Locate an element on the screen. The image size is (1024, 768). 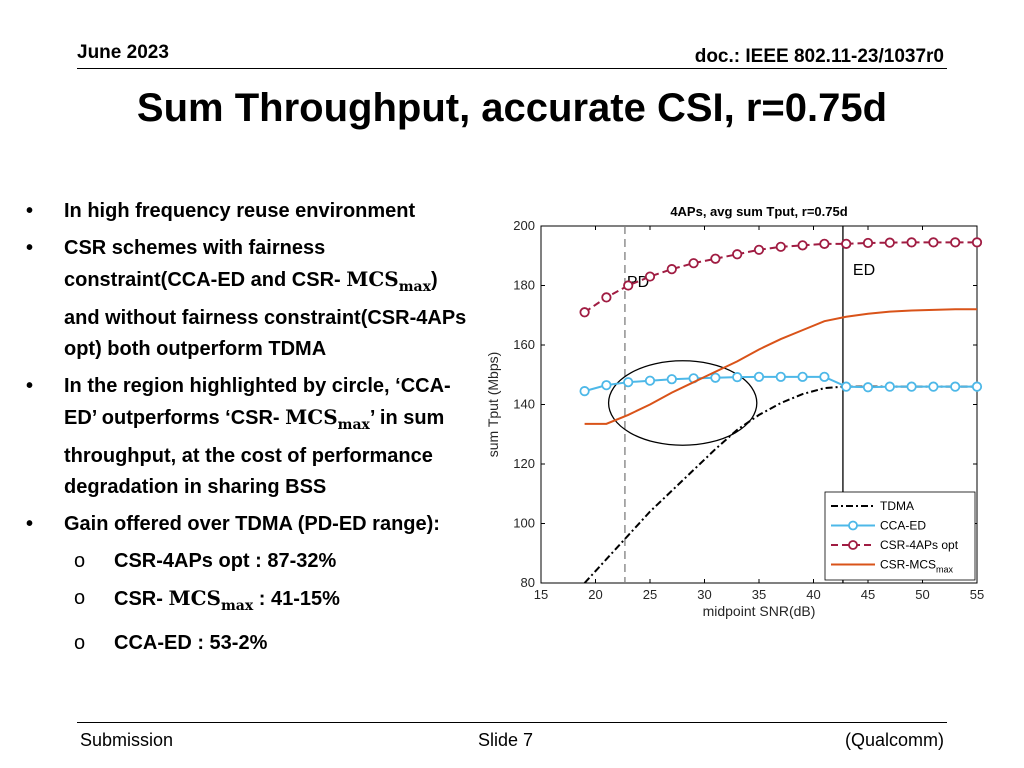
highlight-circle is located at coordinates (682, 403).